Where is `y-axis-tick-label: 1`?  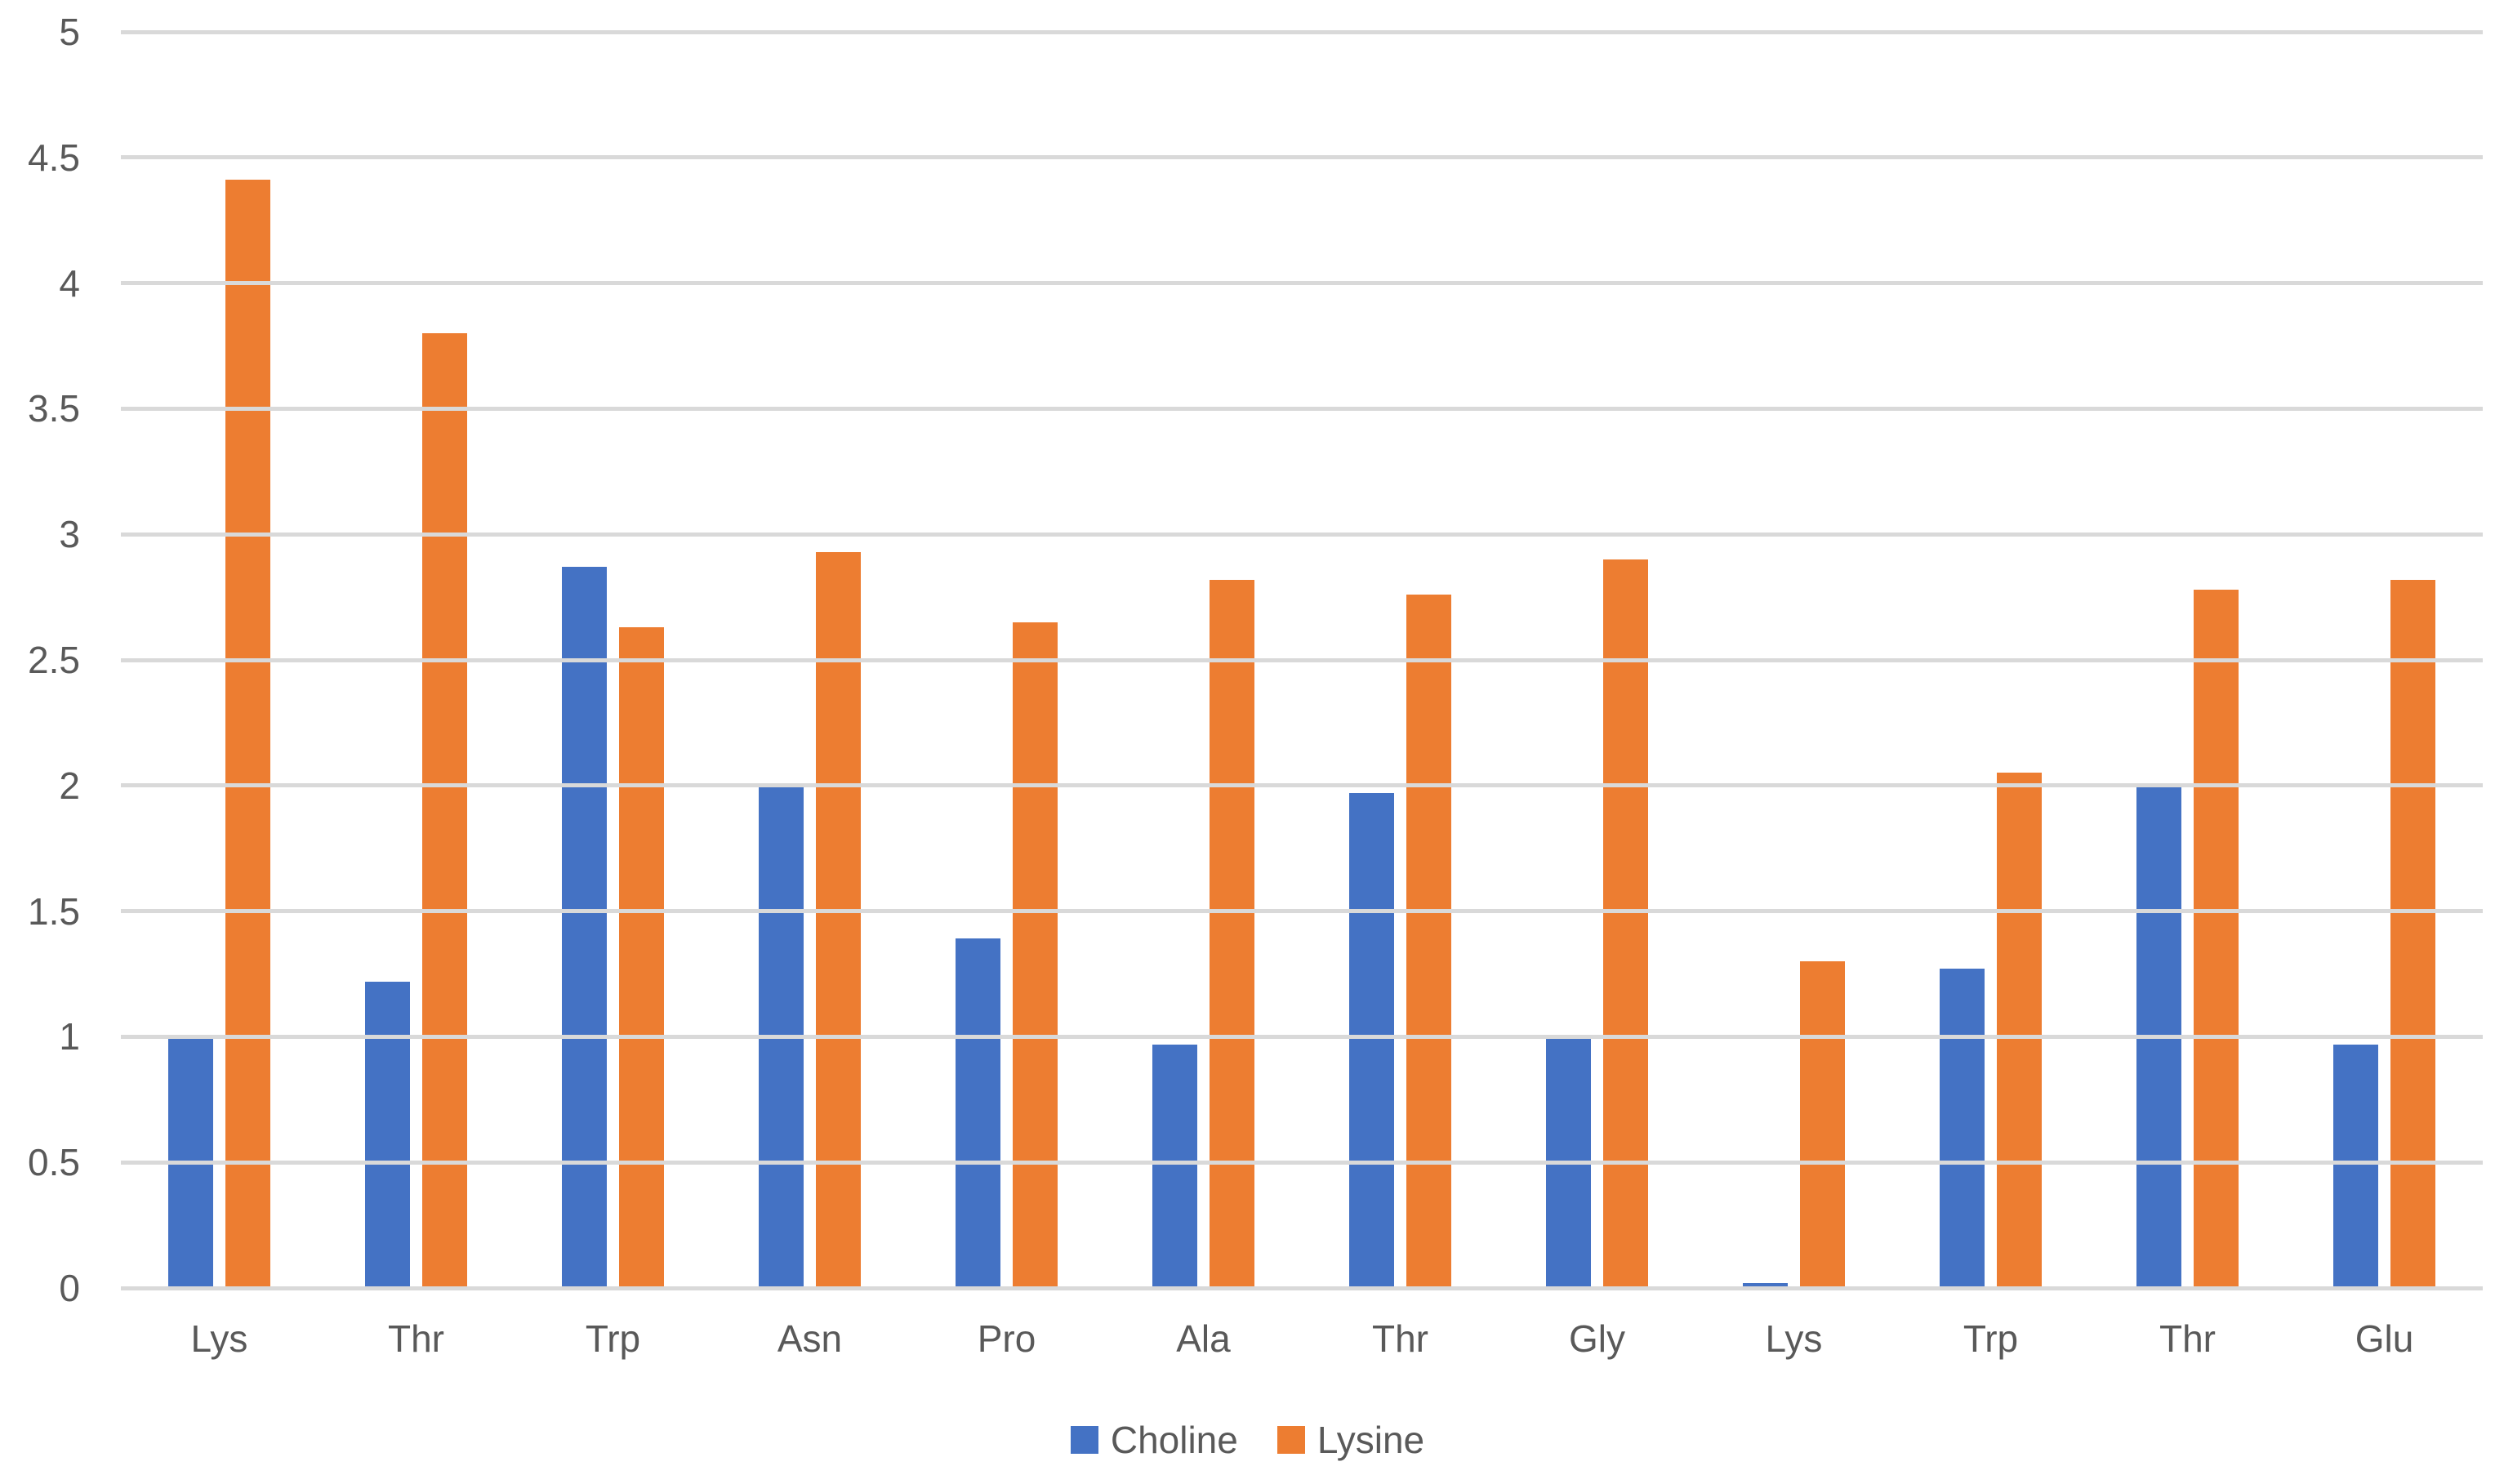
y-axis-tick-label: 1 is located at coordinates (69, 1037).